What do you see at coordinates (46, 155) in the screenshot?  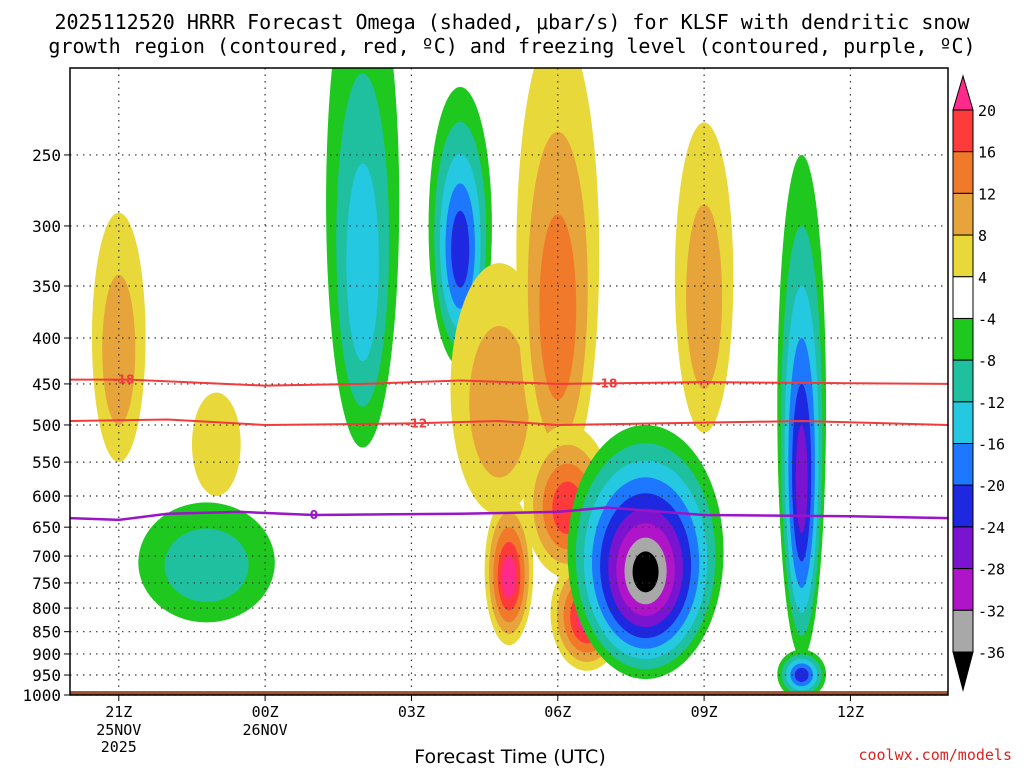 I see `y-tick-label-250: 250` at bounding box center [46, 155].